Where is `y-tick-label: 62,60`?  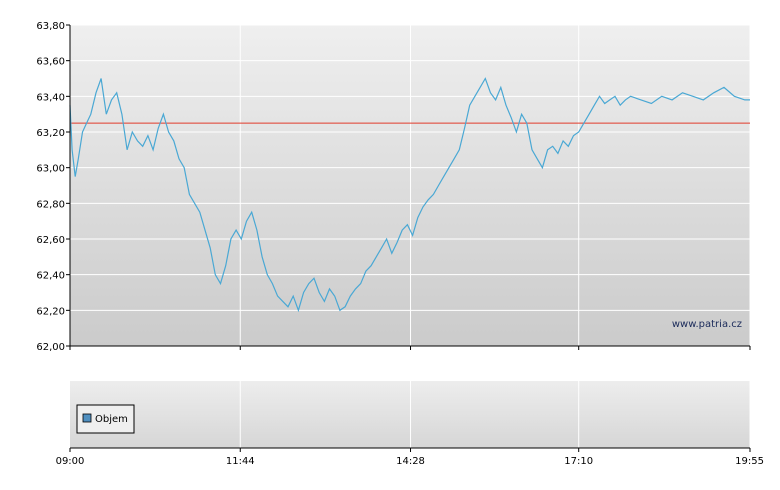
y-tick-label: 62,60 is located at coordinates (50, 240).